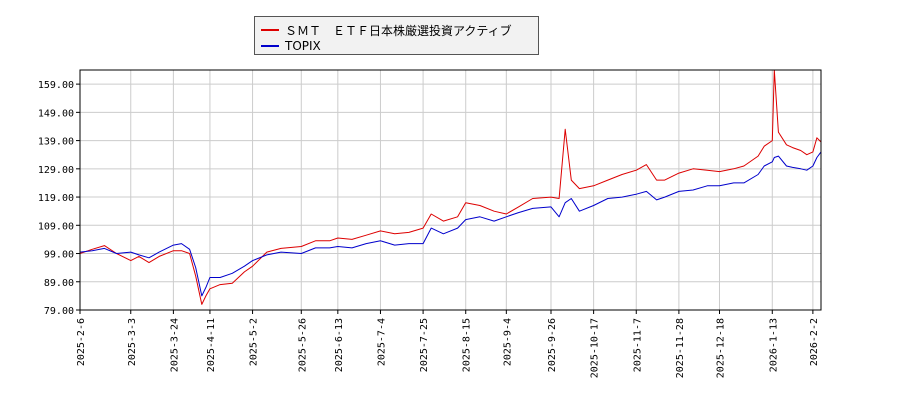 The height and width of the screenshot is (400, 900). What do you see at coordinates (303, 46) in the screenshot?
I see `legend-label-series-2: TOPIX` at bounding box center [303, 46].